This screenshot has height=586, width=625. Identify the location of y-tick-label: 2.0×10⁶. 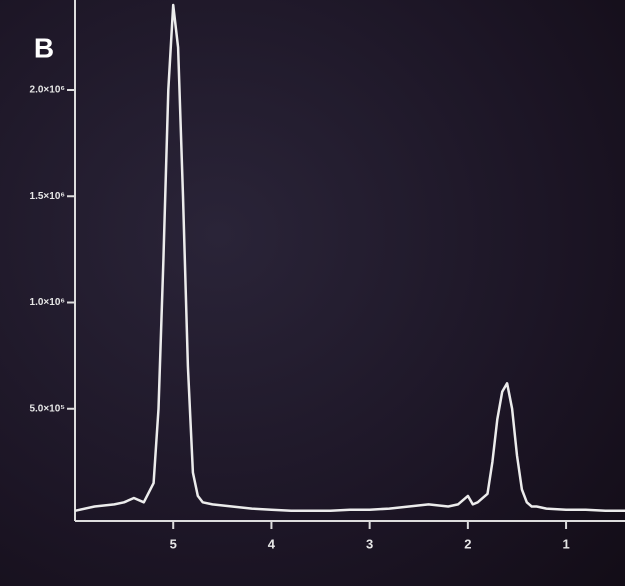
(47, 90).